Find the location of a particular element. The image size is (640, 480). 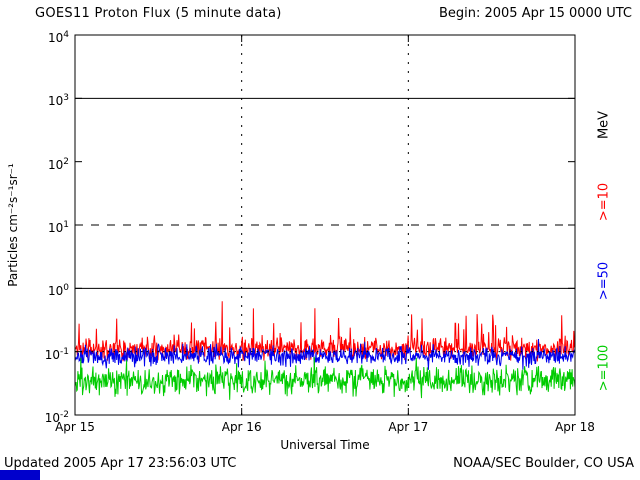

y-tick-label: 103 is located at coordinates (58, 101).